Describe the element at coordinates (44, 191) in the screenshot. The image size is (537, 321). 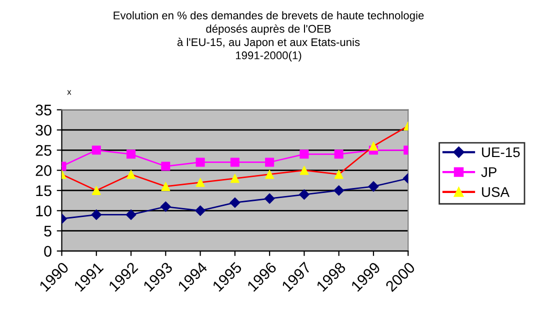
I see `y-tick-label: 15` at that location.